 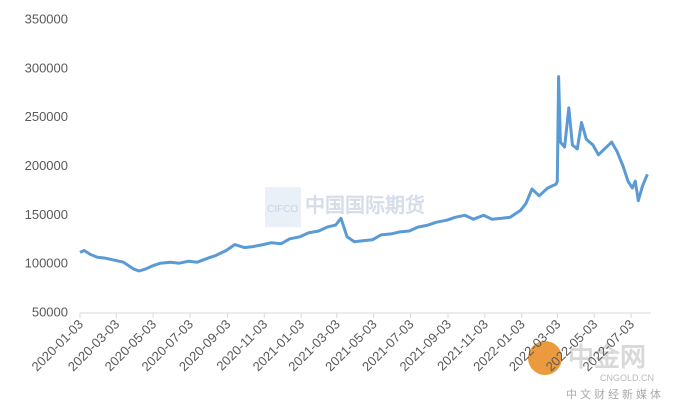 What do you see at coordinates (46, 67) in the screenshot?
I see `y-tick-label: 300000` at bounding box center [46, 67].